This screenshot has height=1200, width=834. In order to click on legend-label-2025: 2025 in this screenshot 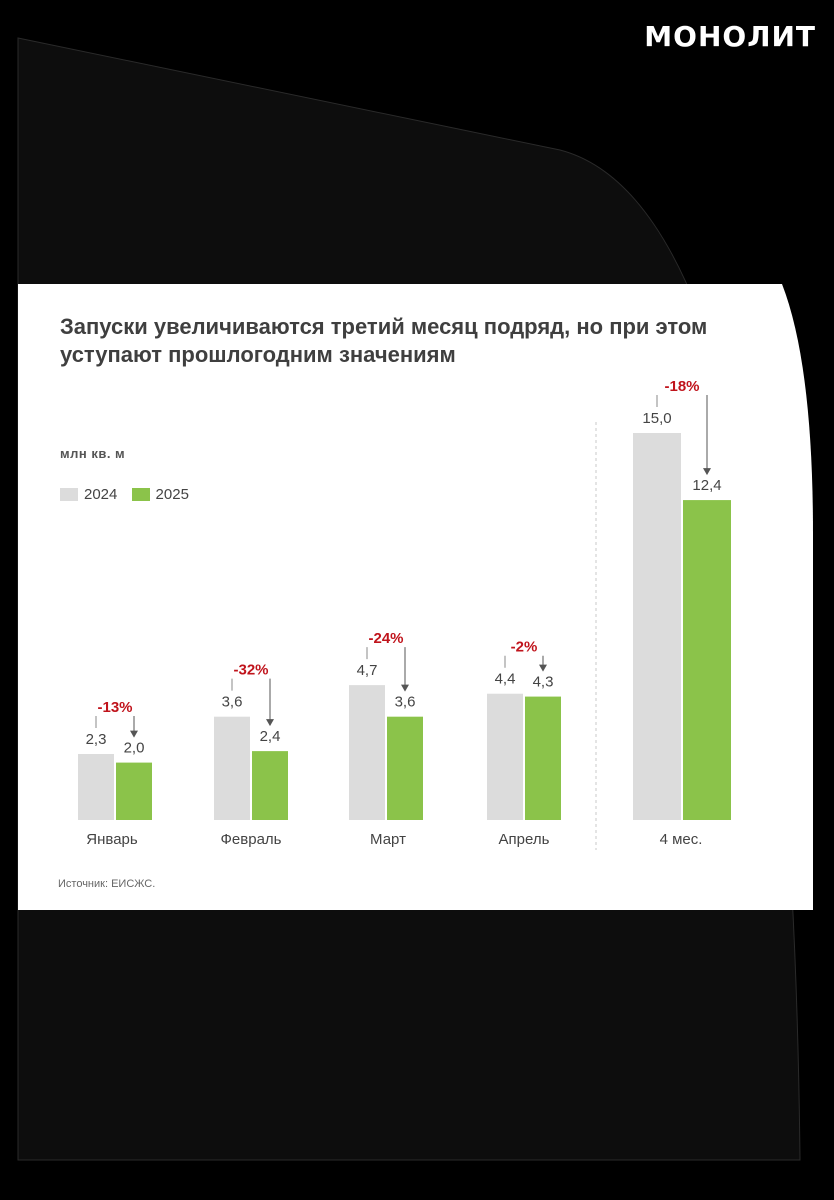, I will do `click(172, 494)`.